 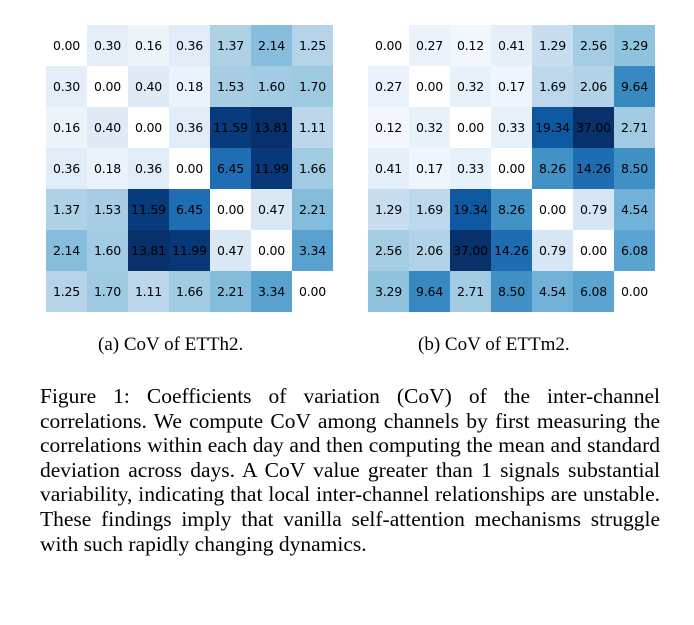 I want to click on heatmap-cell: 1.69, so click(x=429, y=209).